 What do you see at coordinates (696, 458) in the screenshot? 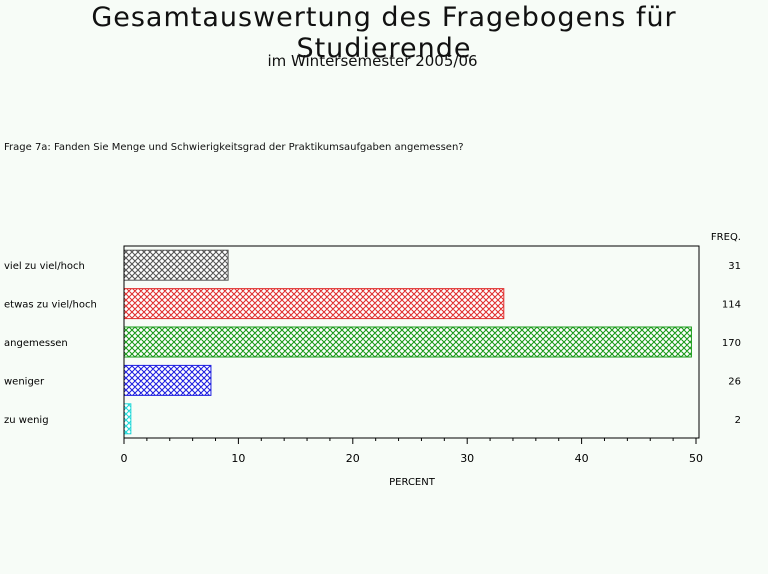
I see `x-tick-label: 50` at bounding box center [696, 458].